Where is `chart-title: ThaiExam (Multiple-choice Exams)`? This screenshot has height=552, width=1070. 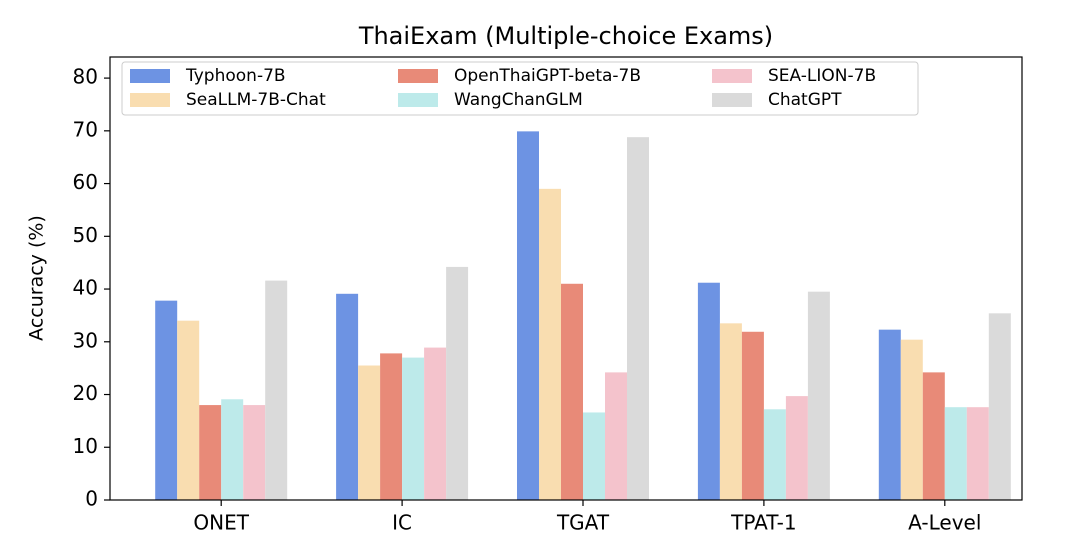 chart-title: ThaiExam (Multiple-choice Exams) is located at coordinates (565, 36).